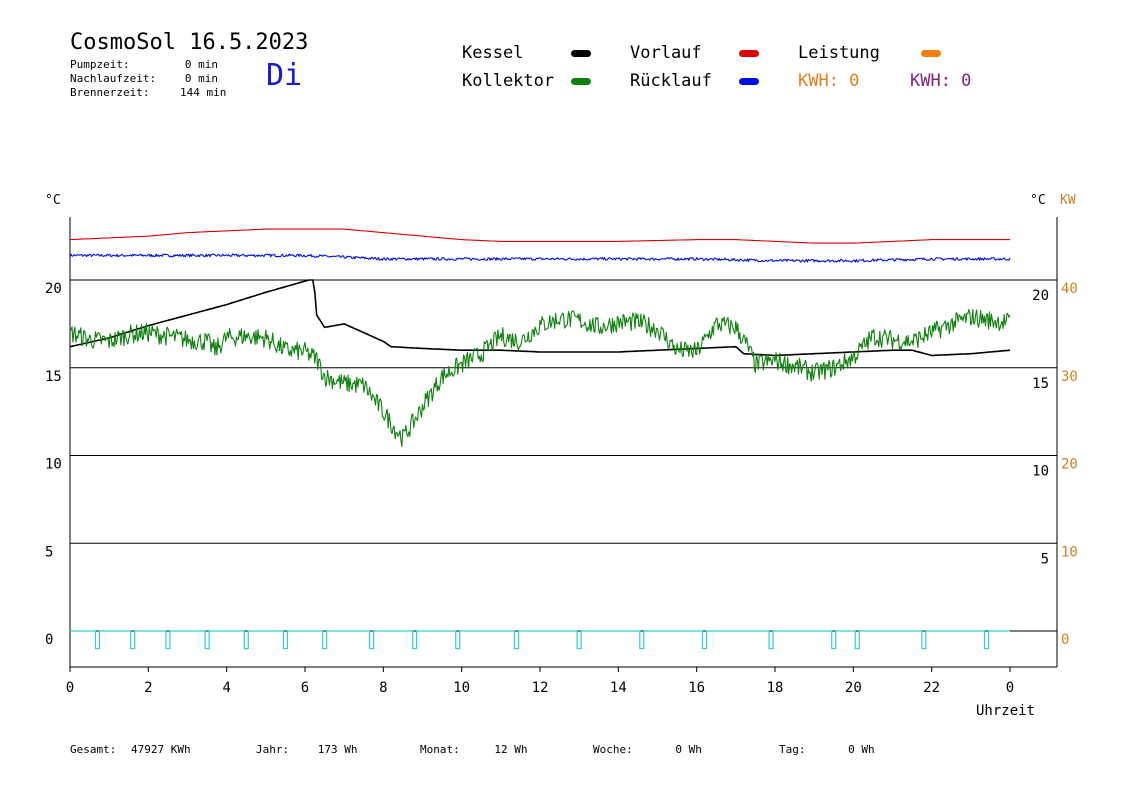  What do you see at coordinates (581, 53) in the screenshot?
I see `legend-swatch-kessel` at bounding box center [581, 53].